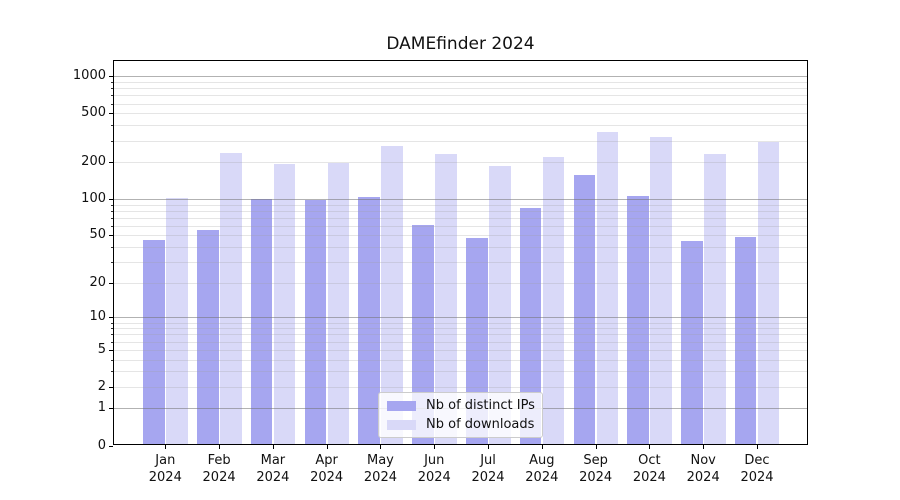 This screenshot has width=900, height=500. I want to click on bar-jun-nb-of-downloads, so click(446, 299).